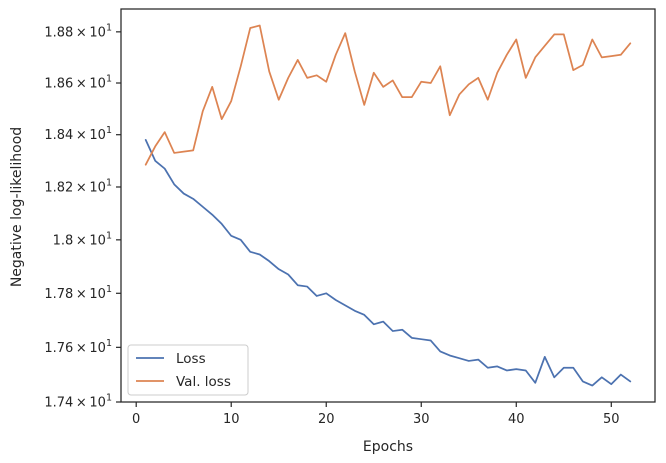 This screenshot has height=463, width=666. I want to click on y-tick-mantissa: 1.86, so click(58, 84).